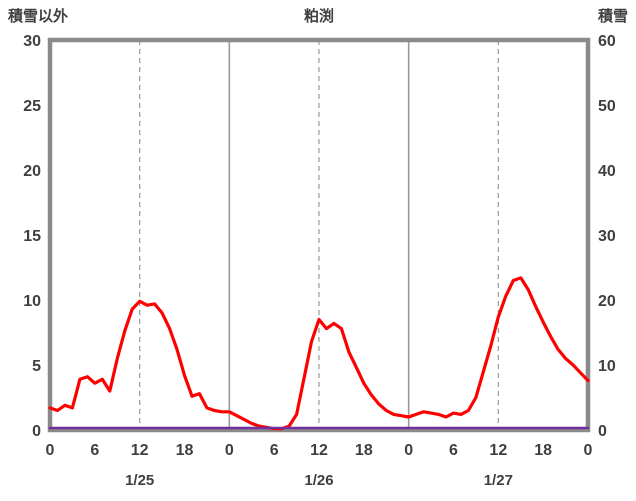  I want to click on left-axis-tick-label: 10, so click(32, 301).